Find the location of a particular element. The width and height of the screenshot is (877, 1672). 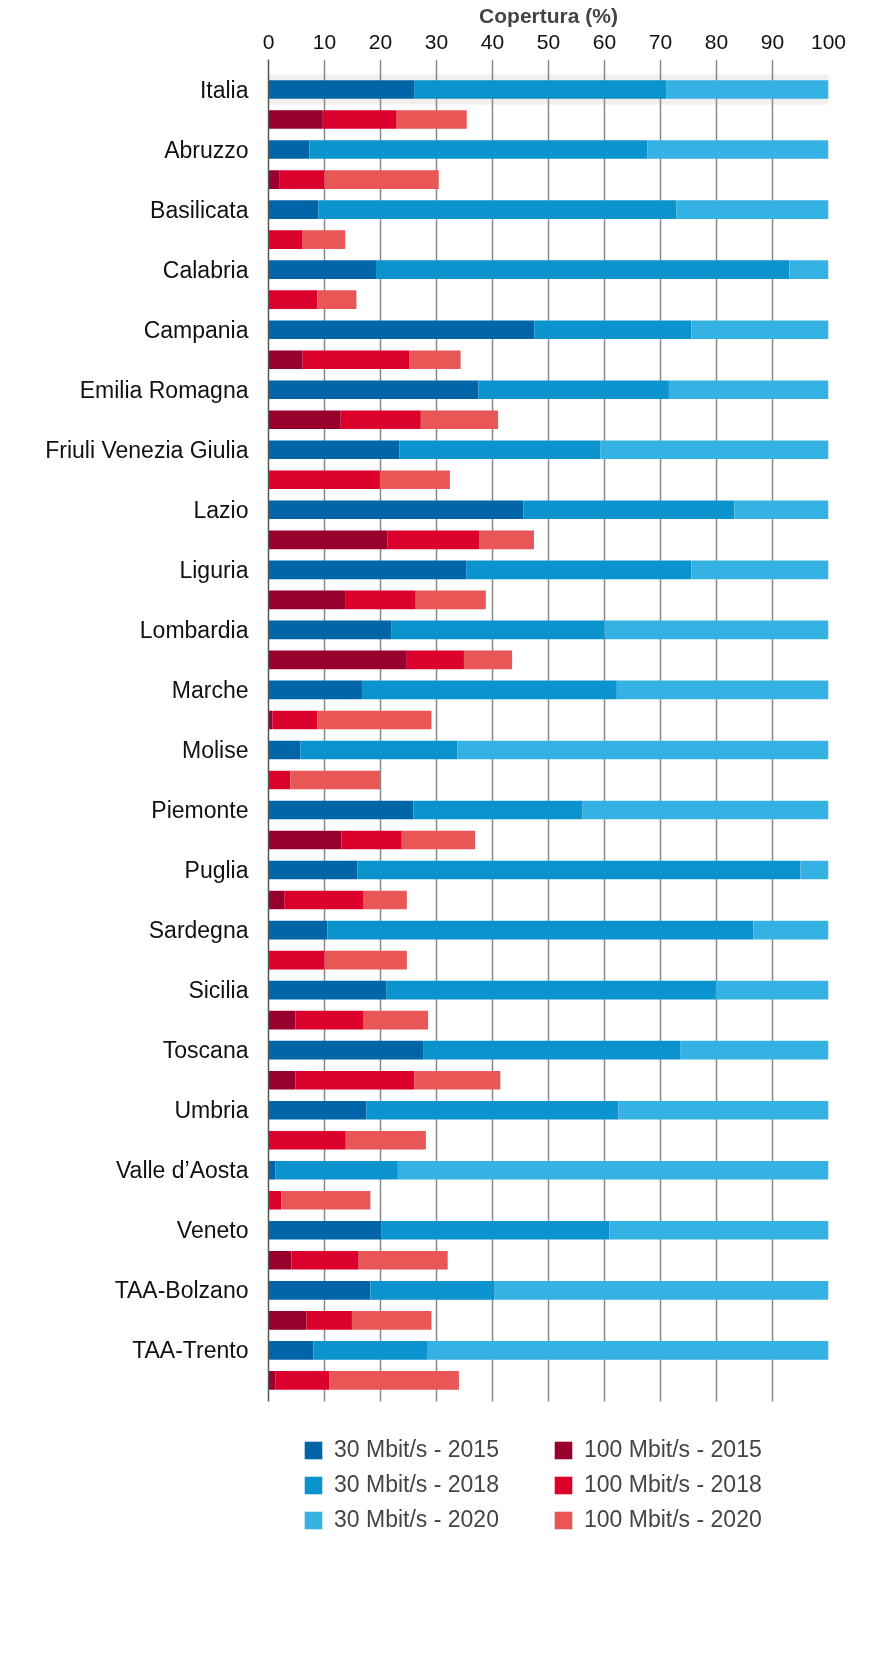

y-tick-label: Friuli Venezia Giulia is located at coordinates (147, 449).